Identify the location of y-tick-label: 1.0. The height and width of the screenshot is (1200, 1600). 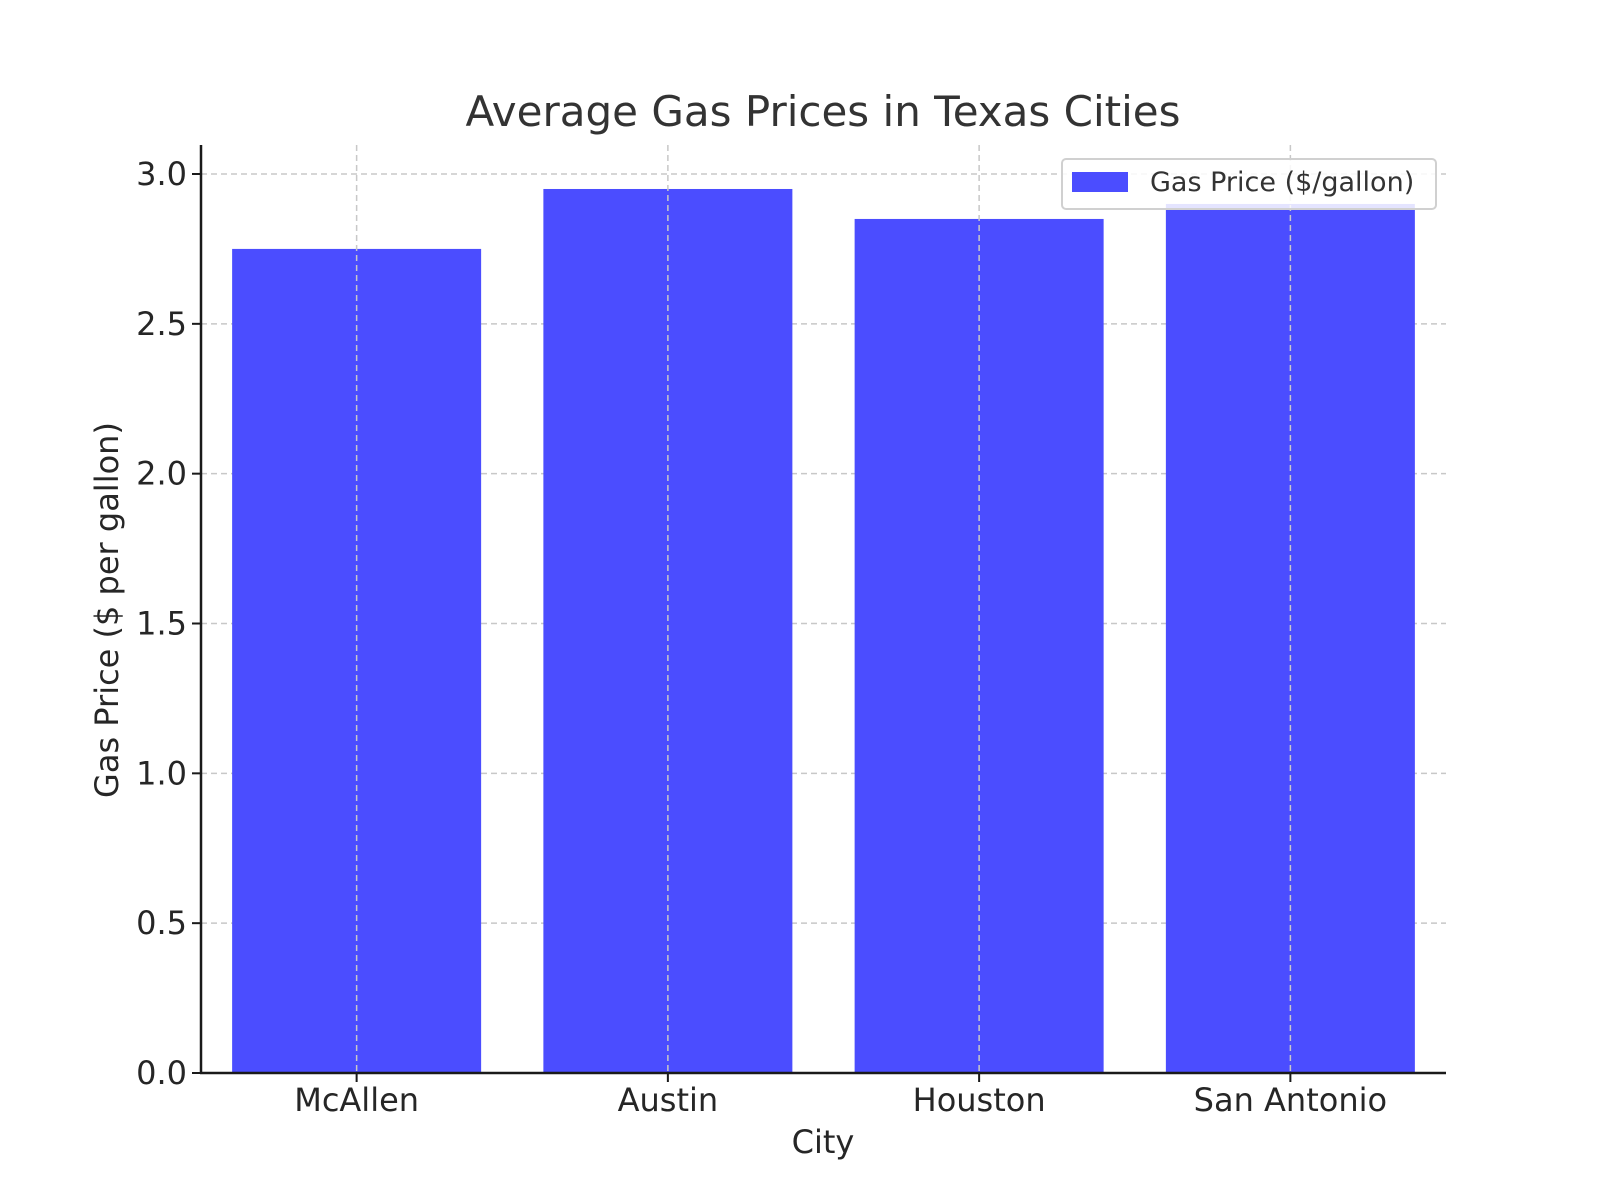
(161, 773).